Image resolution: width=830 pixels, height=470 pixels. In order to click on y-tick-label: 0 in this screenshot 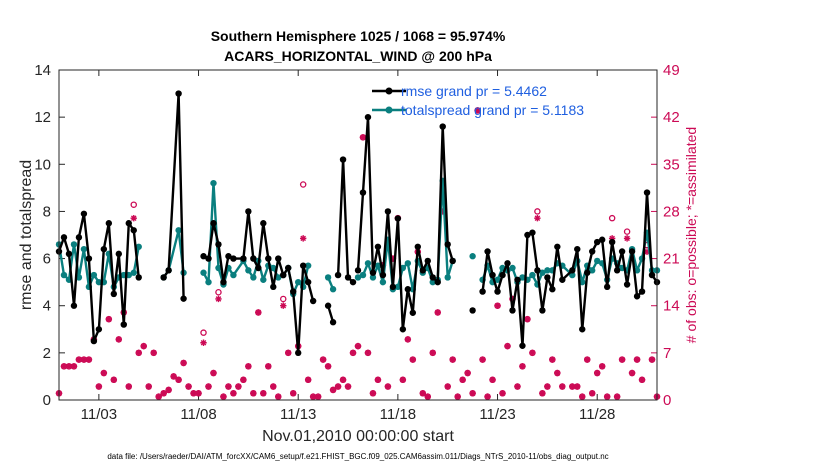, I will do `click(47, 400)`.